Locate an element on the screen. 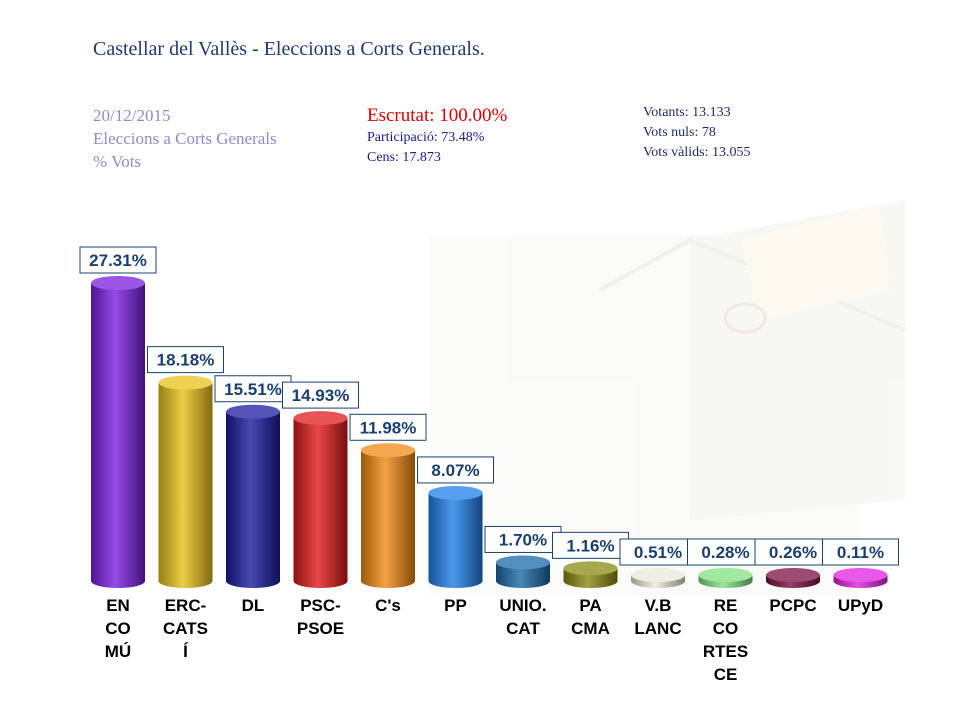 Image resolution: width=960 pixels, height=720 pixels. category-label: MÚ is located at coordinates (118, 651).